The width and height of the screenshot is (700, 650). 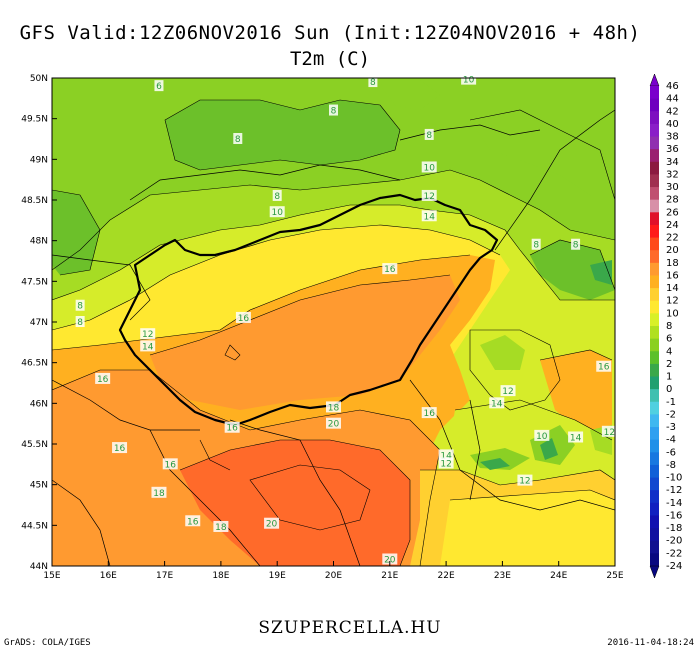 What do you see at coordinates (34, 282) in the screenshot?
I see `y-tick-label: 47.5N` at bounding box center [34, 282].